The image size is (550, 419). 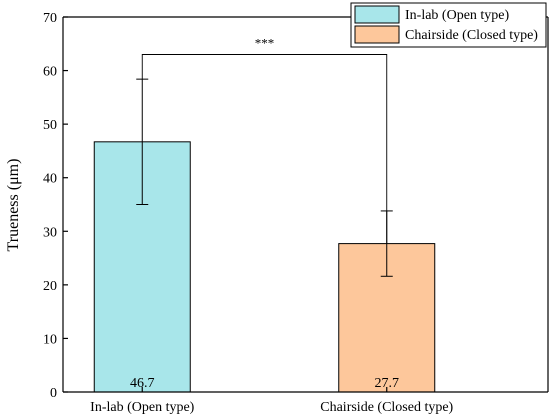 What do you see at coordinates (50, 232) in the screenshot?
I see `y-tick-label: 30` at bounding box center [50, 232].